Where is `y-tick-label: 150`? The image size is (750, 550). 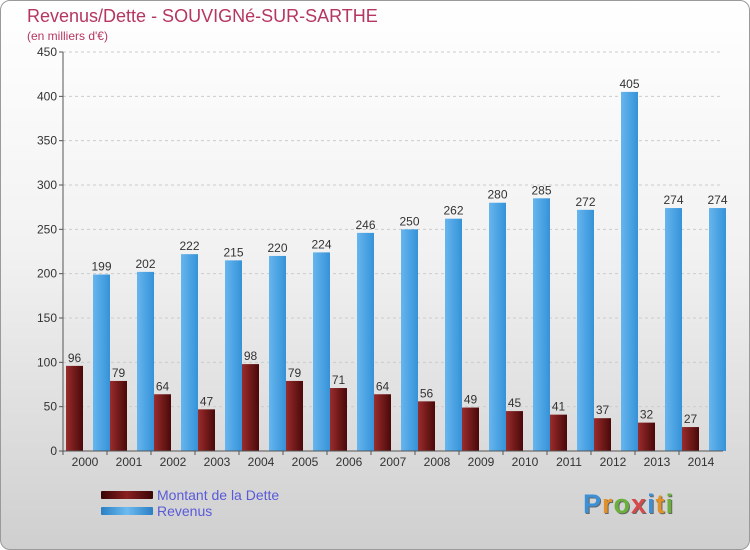
y-tick-label: 150 is located at coordinates (47, 318).